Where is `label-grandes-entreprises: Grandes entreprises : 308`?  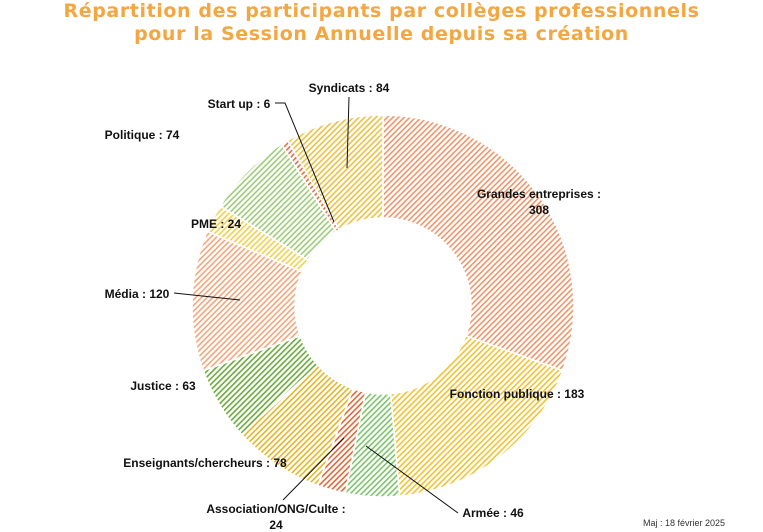 label-grandes-entreprises: Grandes entreprises : 308 is located at coordinates (539, 202).